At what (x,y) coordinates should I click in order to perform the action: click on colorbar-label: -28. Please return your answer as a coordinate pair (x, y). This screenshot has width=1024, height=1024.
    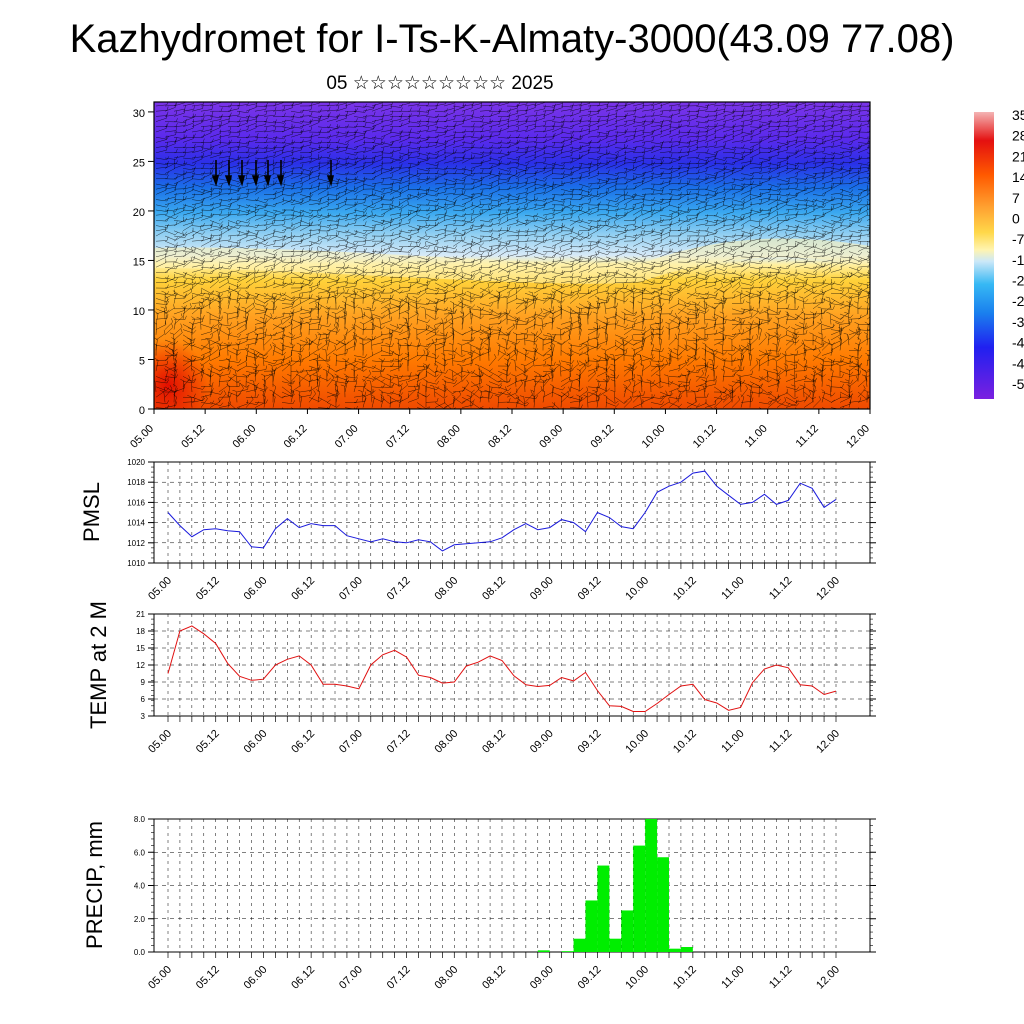
    Looking at the image, I should click on (1018, 301).